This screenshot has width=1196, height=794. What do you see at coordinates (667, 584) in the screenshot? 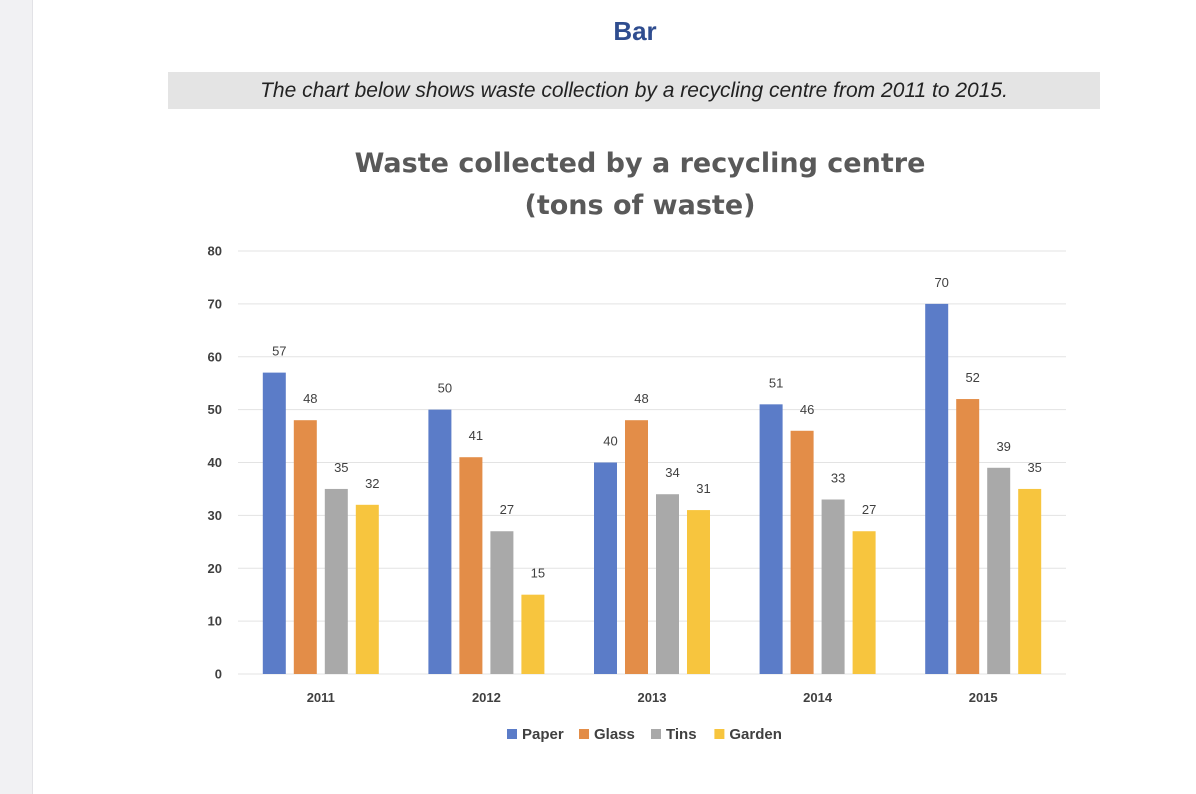
I see `bar-tins-2013` at bounding box center [667, 584].